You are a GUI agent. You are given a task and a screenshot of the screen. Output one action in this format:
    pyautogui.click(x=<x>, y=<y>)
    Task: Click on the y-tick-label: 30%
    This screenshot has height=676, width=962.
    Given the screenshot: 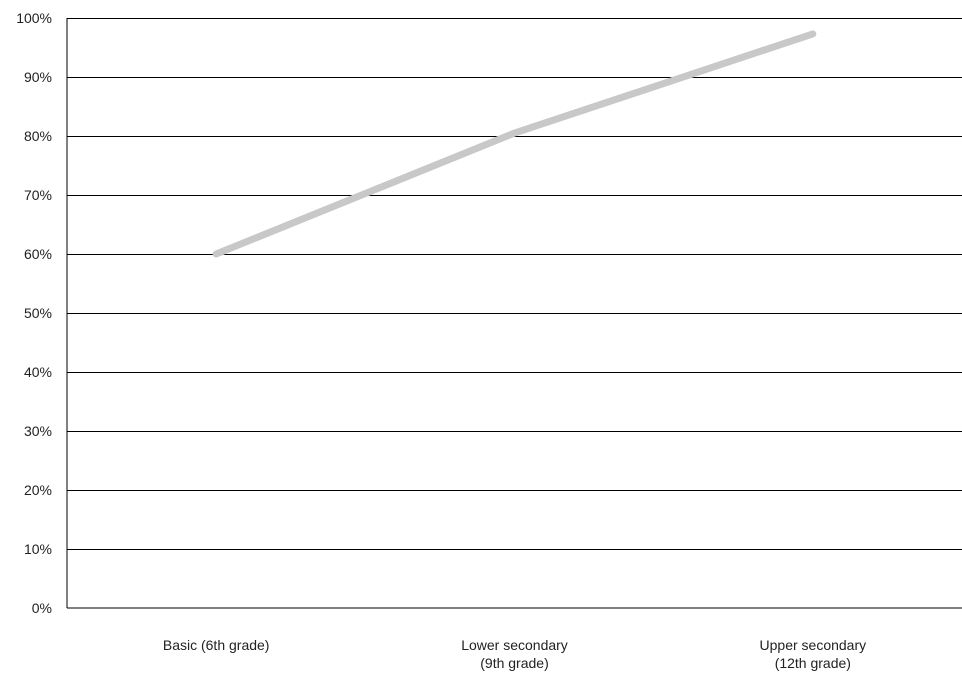 What is the action you would take?
    pyautogui.click(x=38, y=431)
    